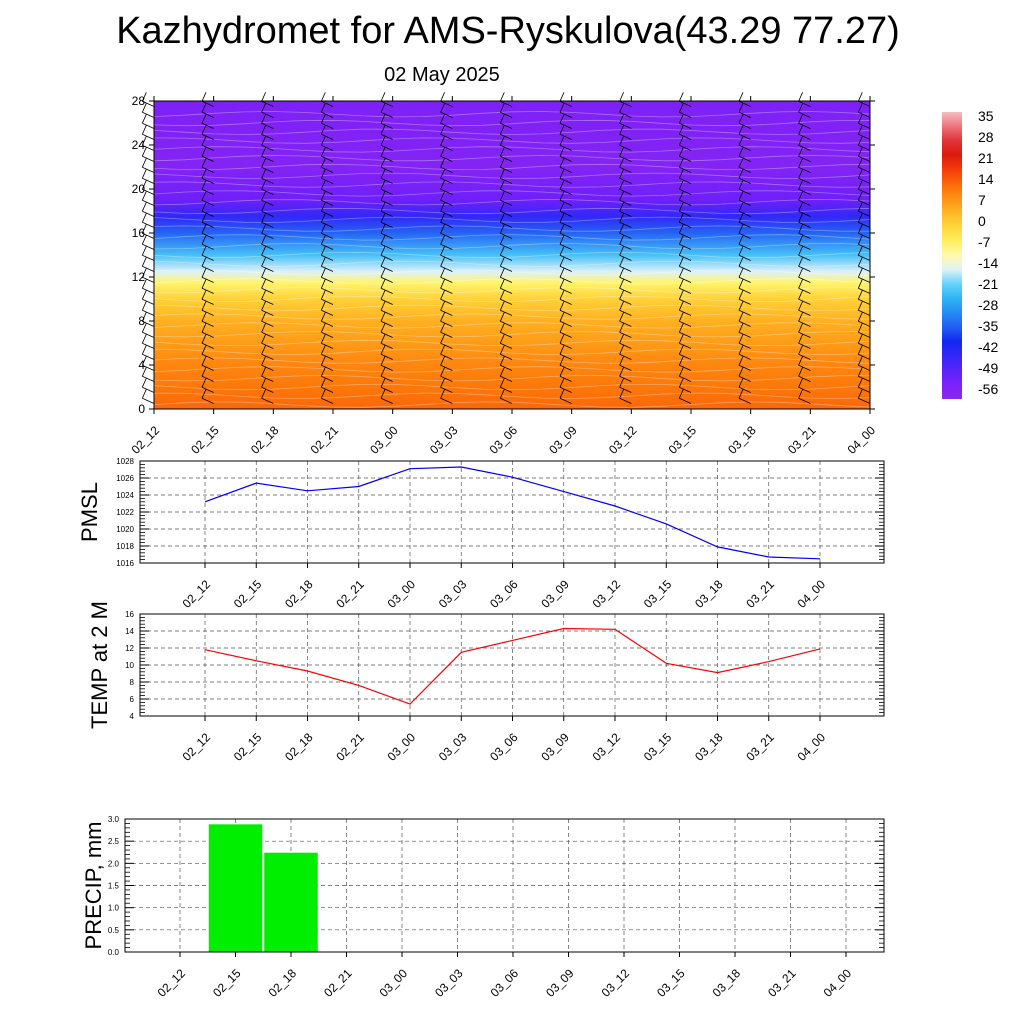 This screenshot has width=1024, height=1024. What do you see at coordinates (338, 983) in the screenshot?
I see `x-tick-label: 02_21` at bounding box center [338, 983].